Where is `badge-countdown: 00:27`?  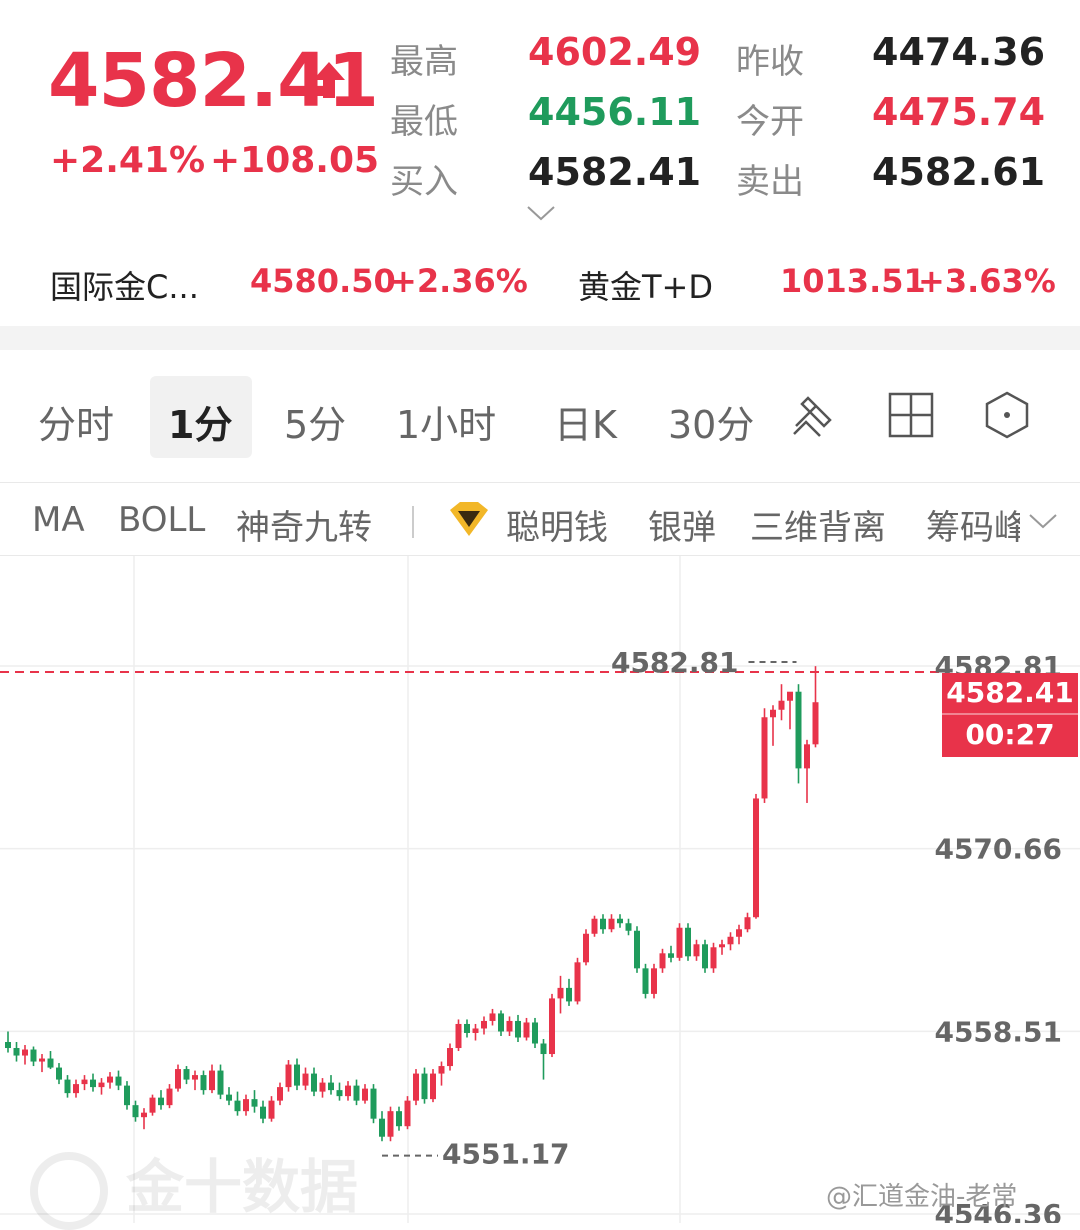
badge-countdown: 00:27 is located at coordinates (1010, 734).